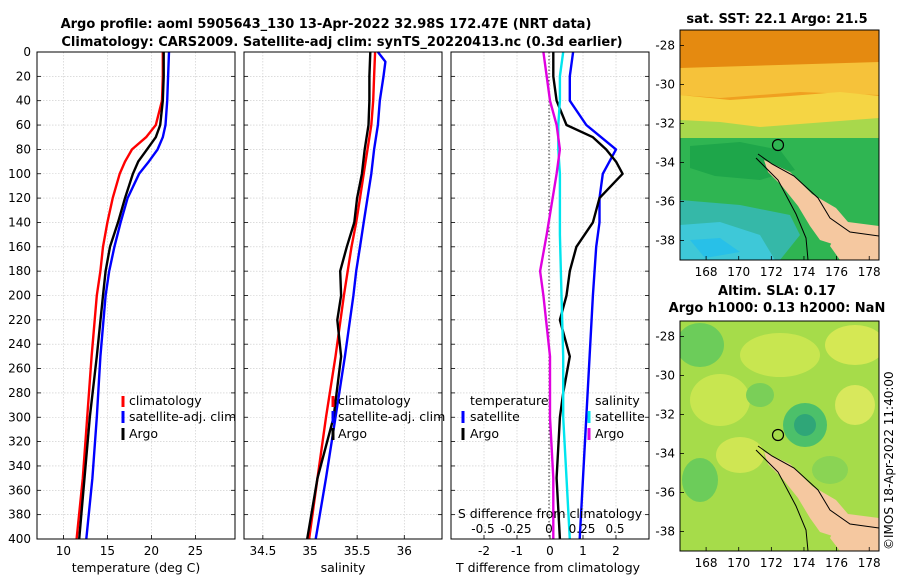  What do you see at coordinates (129, 551) in the screenshot?
I see `temperature-axis-ticks: 10 15 20 25` at bounding box center [129, 551].